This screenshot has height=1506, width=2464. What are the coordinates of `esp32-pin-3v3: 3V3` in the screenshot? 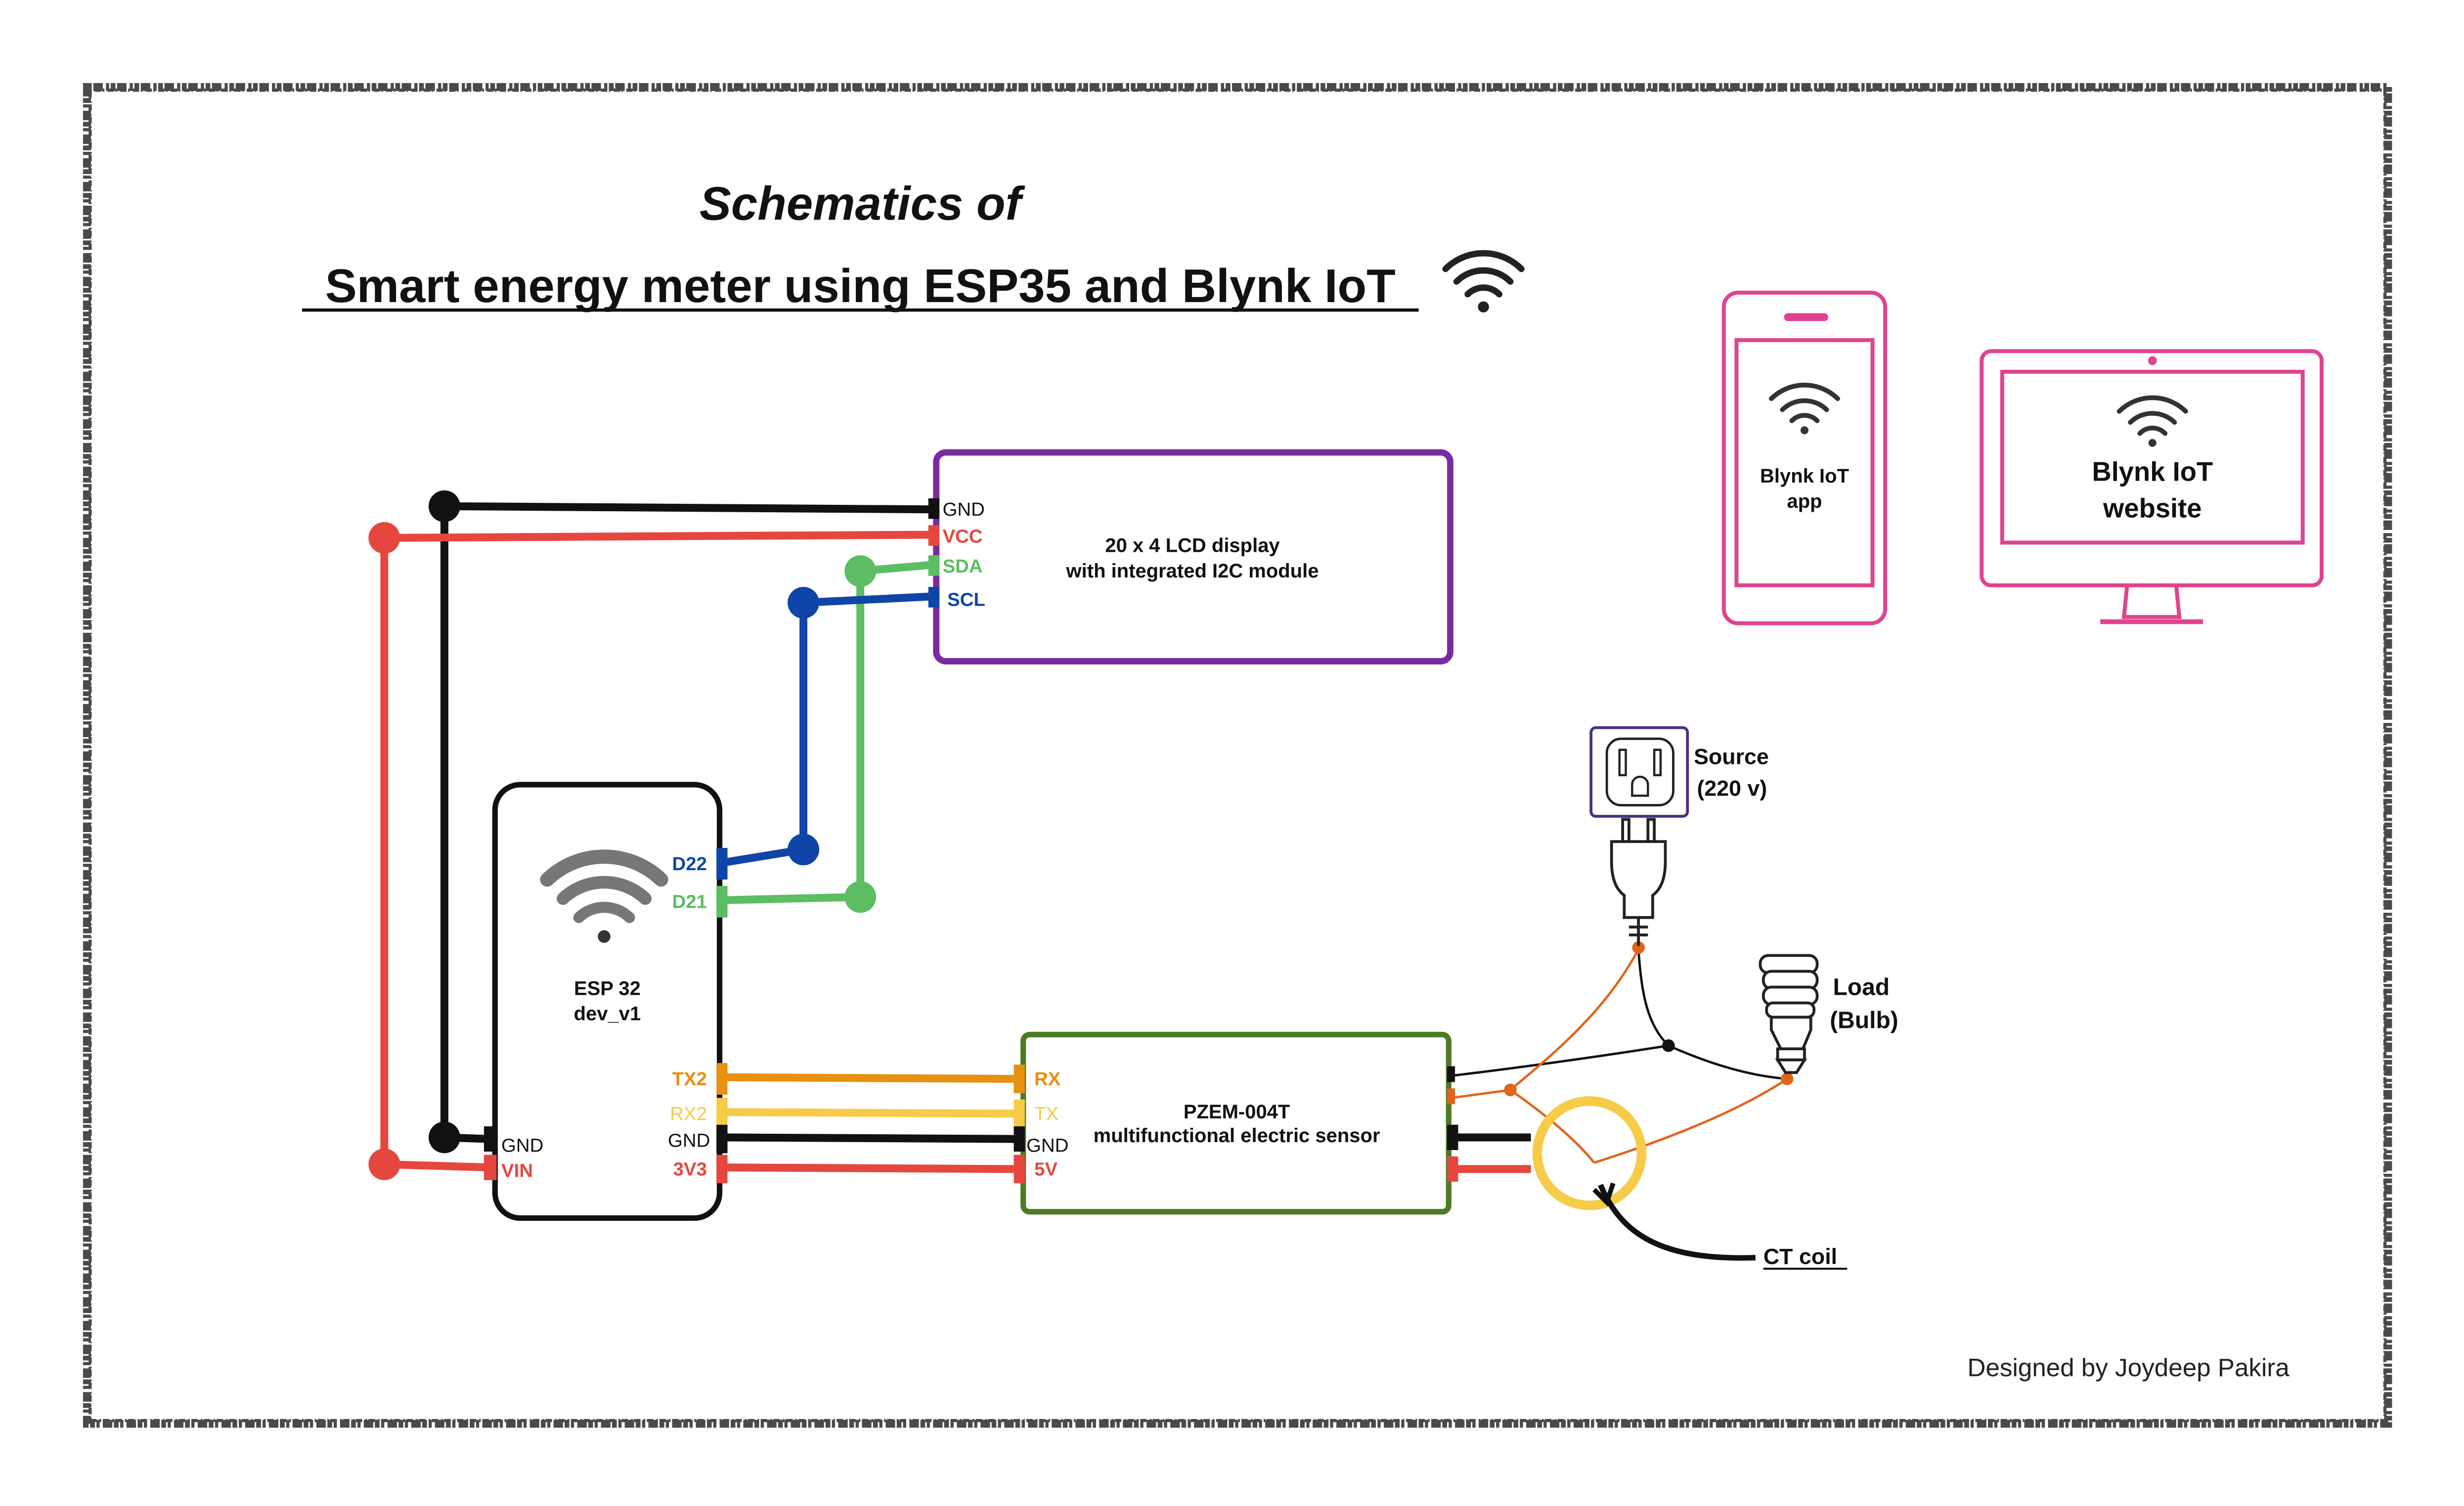 It's located at (690, 1169).